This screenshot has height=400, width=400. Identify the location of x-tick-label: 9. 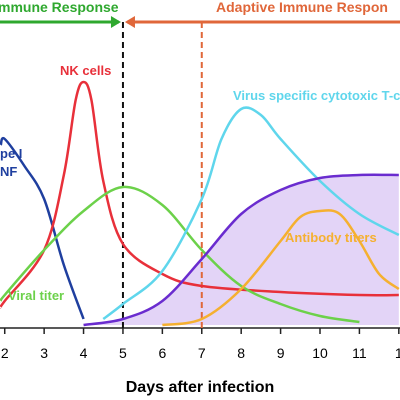
(281, 353).